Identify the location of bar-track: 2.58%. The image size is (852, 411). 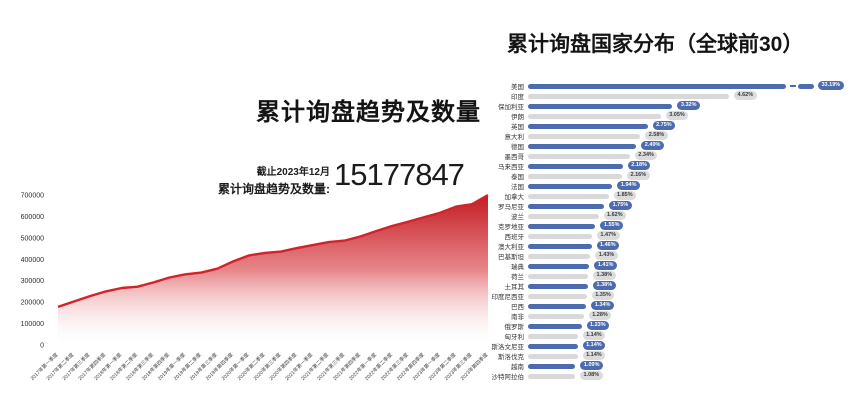
(689, 136).